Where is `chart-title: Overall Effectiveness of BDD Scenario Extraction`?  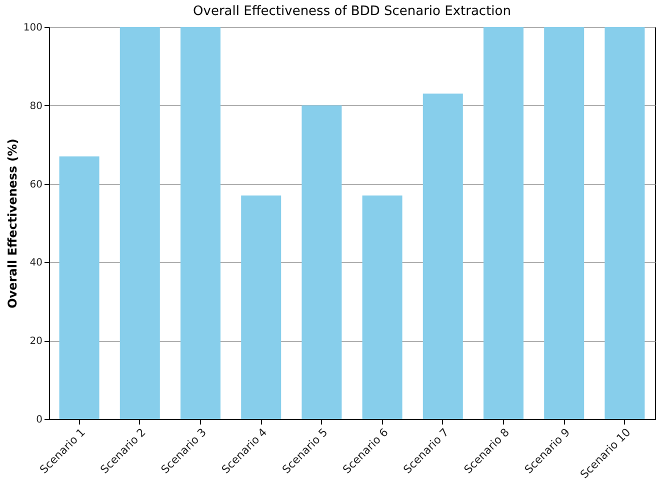 chart-title: Overall Effectiveness of BDD Scenario Extraction is located at coordinates (352, 11).